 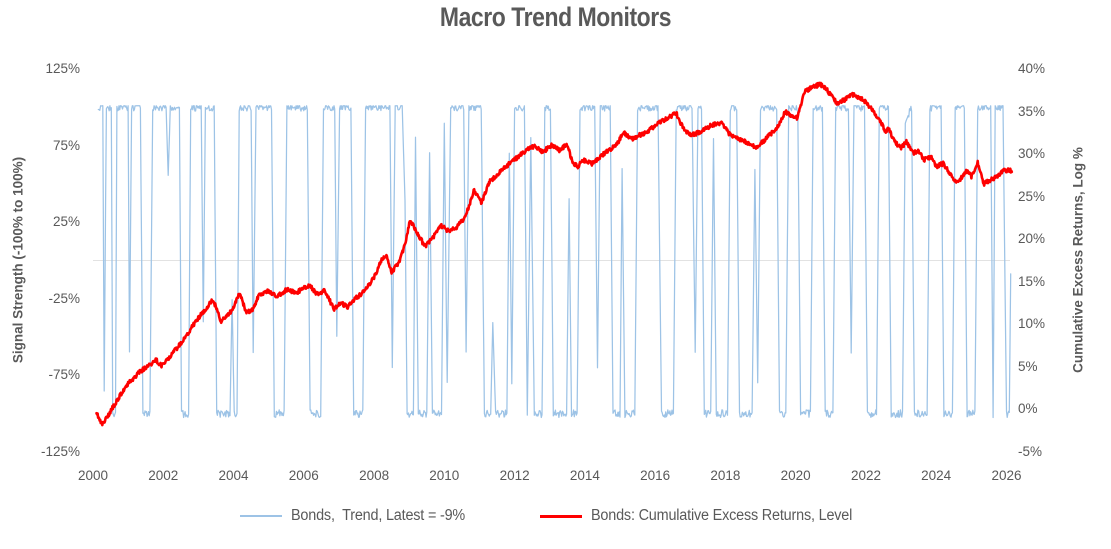 What do you see at coordinates (555, 17) in the screenshot?
I see `chart-title: Macro Trend Monitors` at bounding box center [555, 17].